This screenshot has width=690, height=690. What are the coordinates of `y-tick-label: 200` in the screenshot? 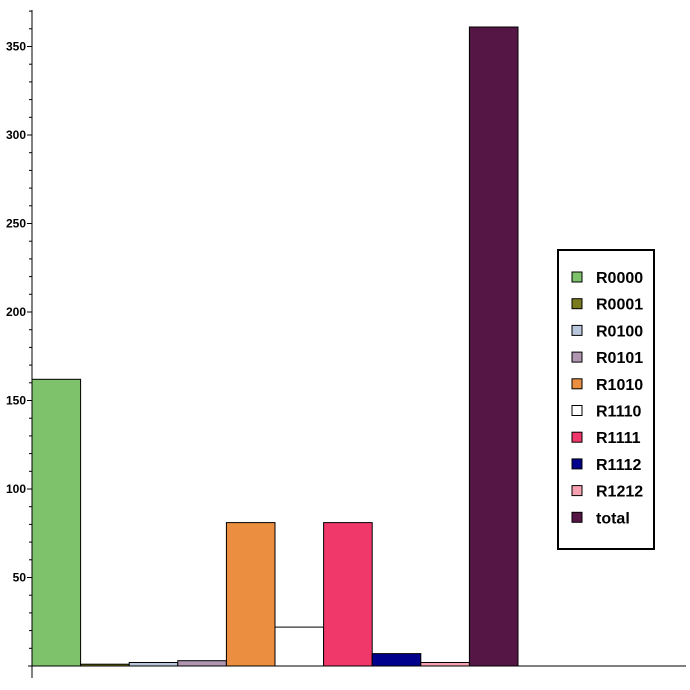 It's located at (16, 312).